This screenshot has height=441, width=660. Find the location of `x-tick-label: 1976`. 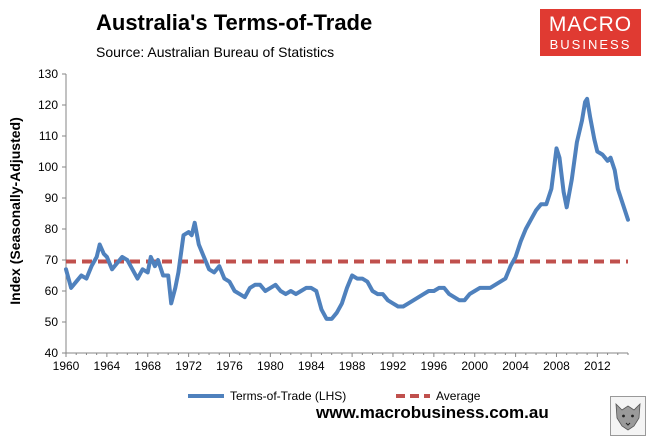

x-tick-label: 1976 is located at coordinates (229, 366).